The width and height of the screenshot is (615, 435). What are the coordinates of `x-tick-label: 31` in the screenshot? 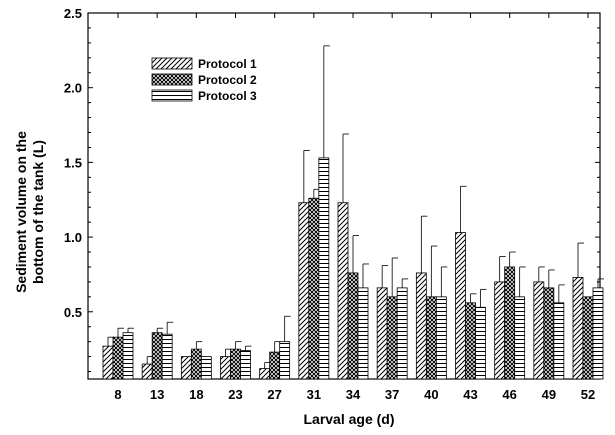 It's located at (314, 394).